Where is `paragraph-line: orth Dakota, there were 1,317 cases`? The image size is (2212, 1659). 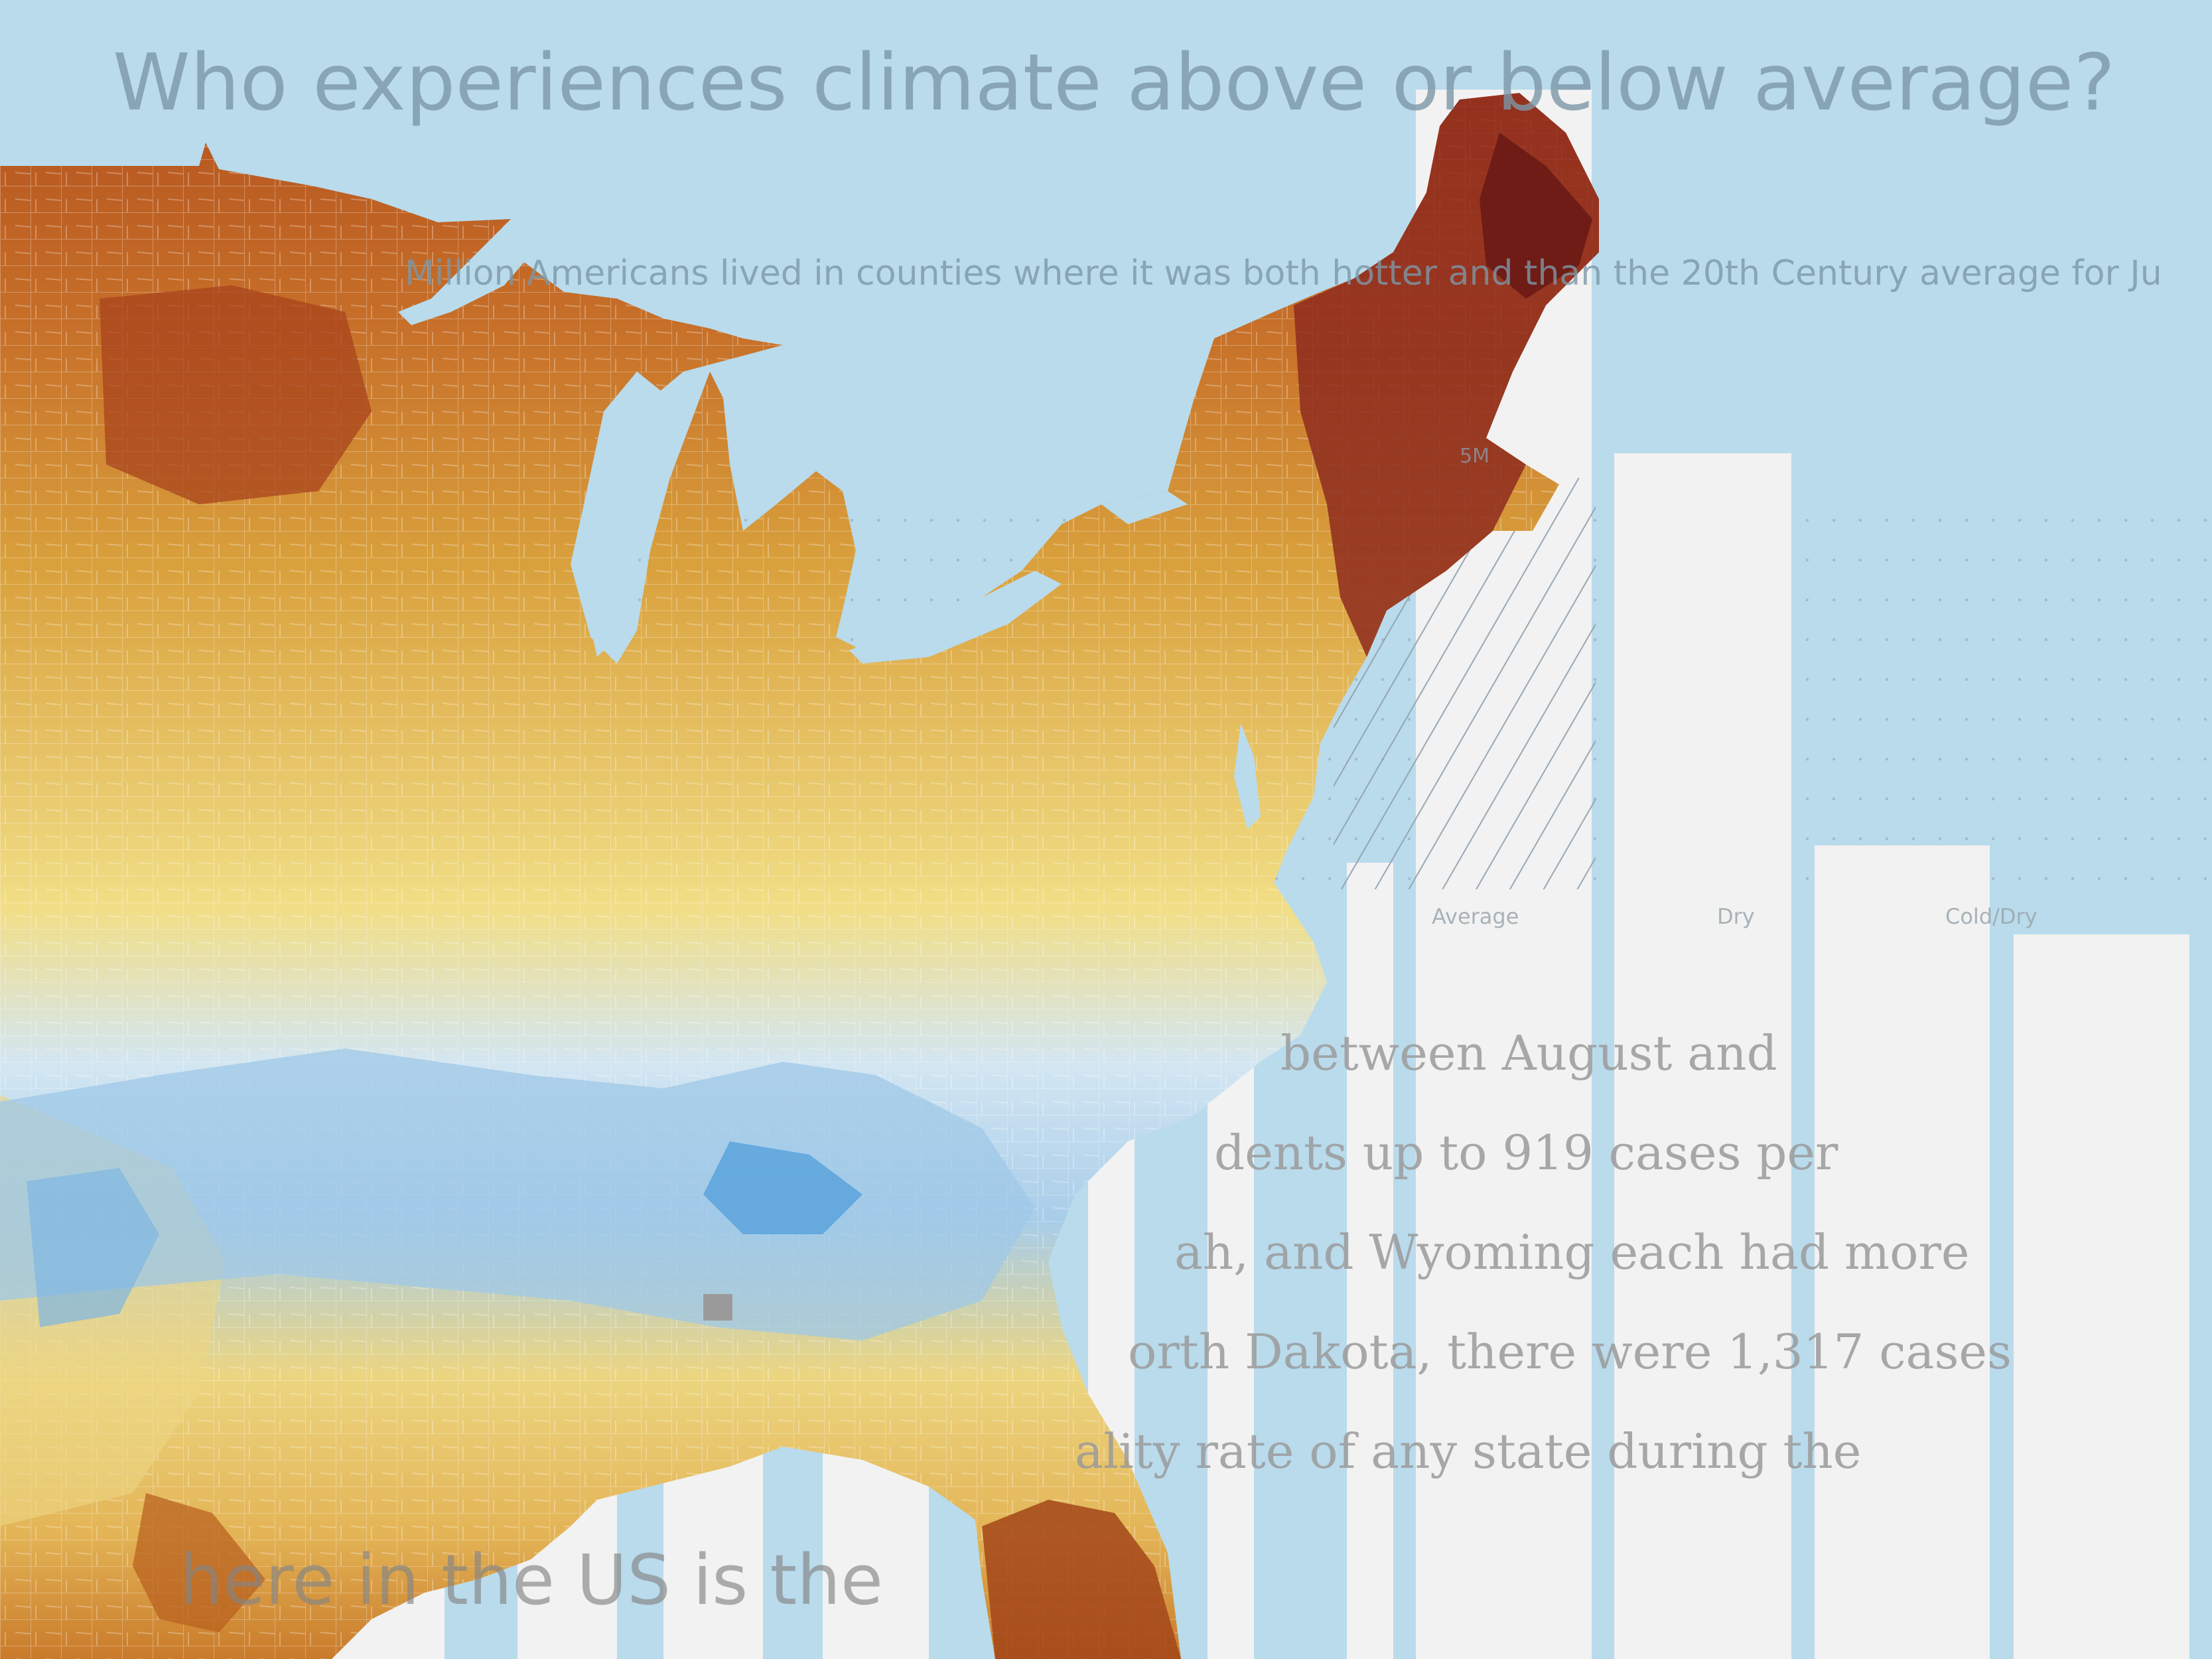
paragraph-line: orth Dakota, there were 1,317 cases is located at coordinates (1570, 1352).